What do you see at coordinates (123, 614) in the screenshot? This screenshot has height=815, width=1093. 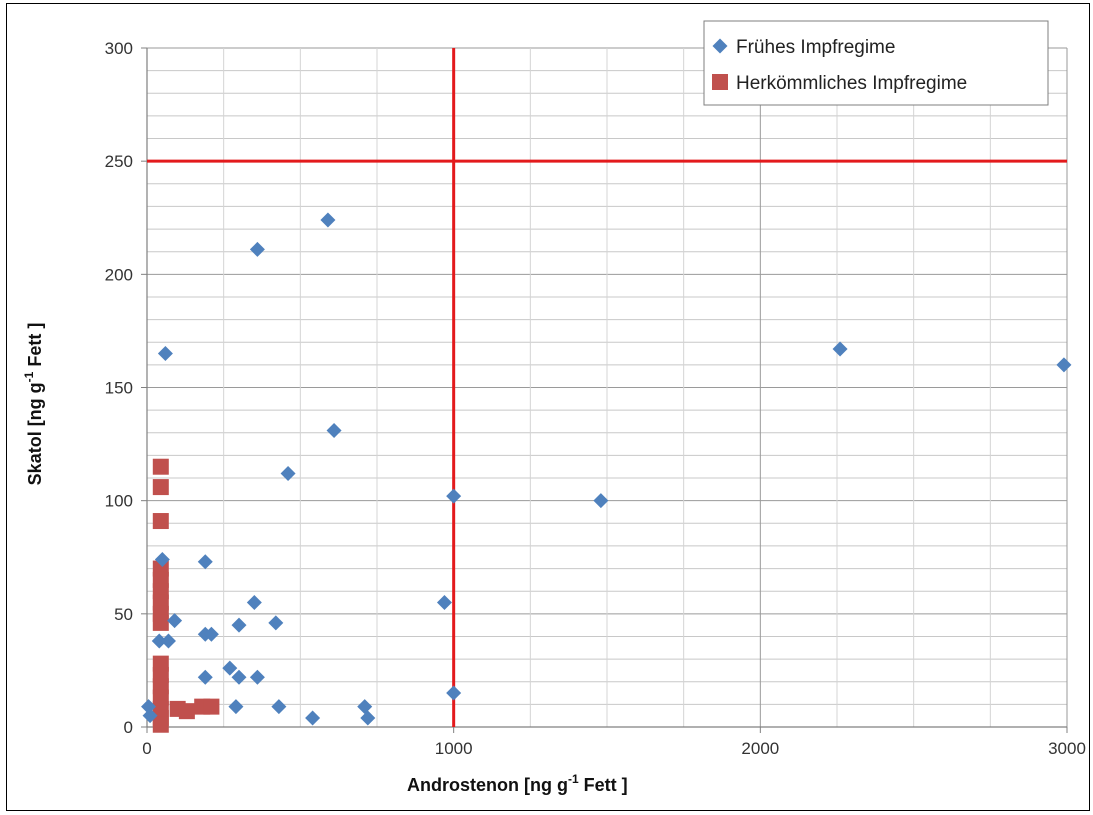 I see `y-tick-label: 50` at bounding box center [123, 614].